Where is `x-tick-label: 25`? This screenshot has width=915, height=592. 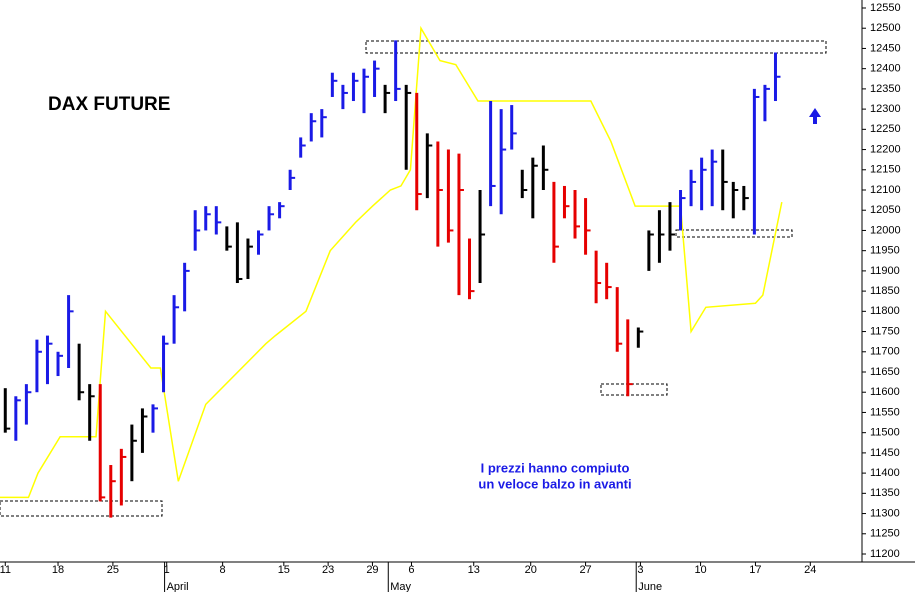
x-tick-label: 25 is located at coordinates (113, 570).